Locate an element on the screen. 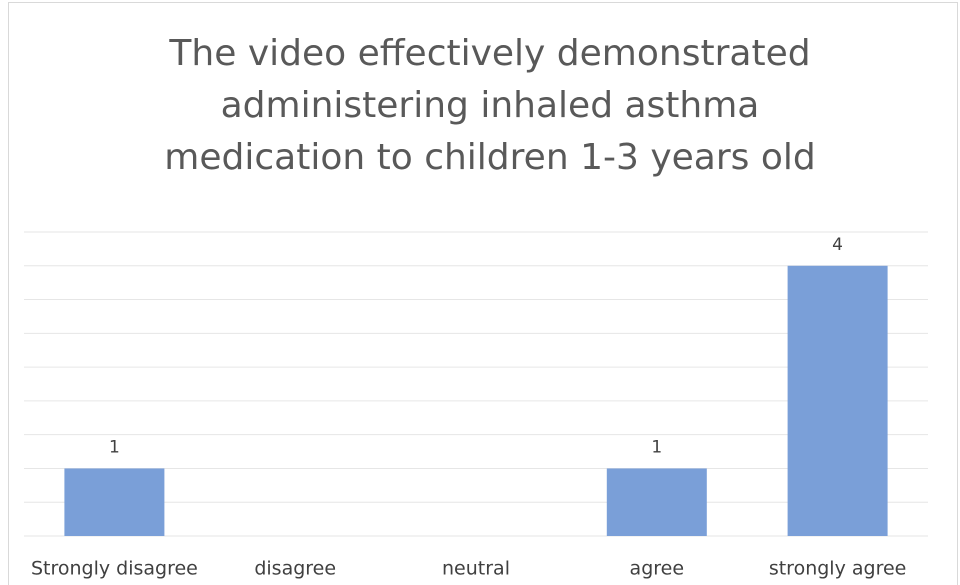  data-label: 4 is located at coordinates (837, 245).